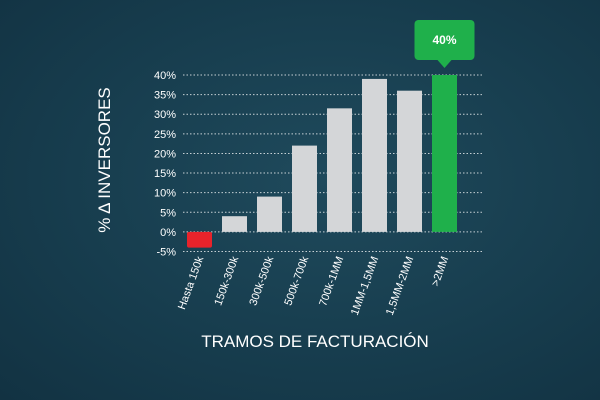  I want to click on y-tick-label: 35%, so click(165, 96).